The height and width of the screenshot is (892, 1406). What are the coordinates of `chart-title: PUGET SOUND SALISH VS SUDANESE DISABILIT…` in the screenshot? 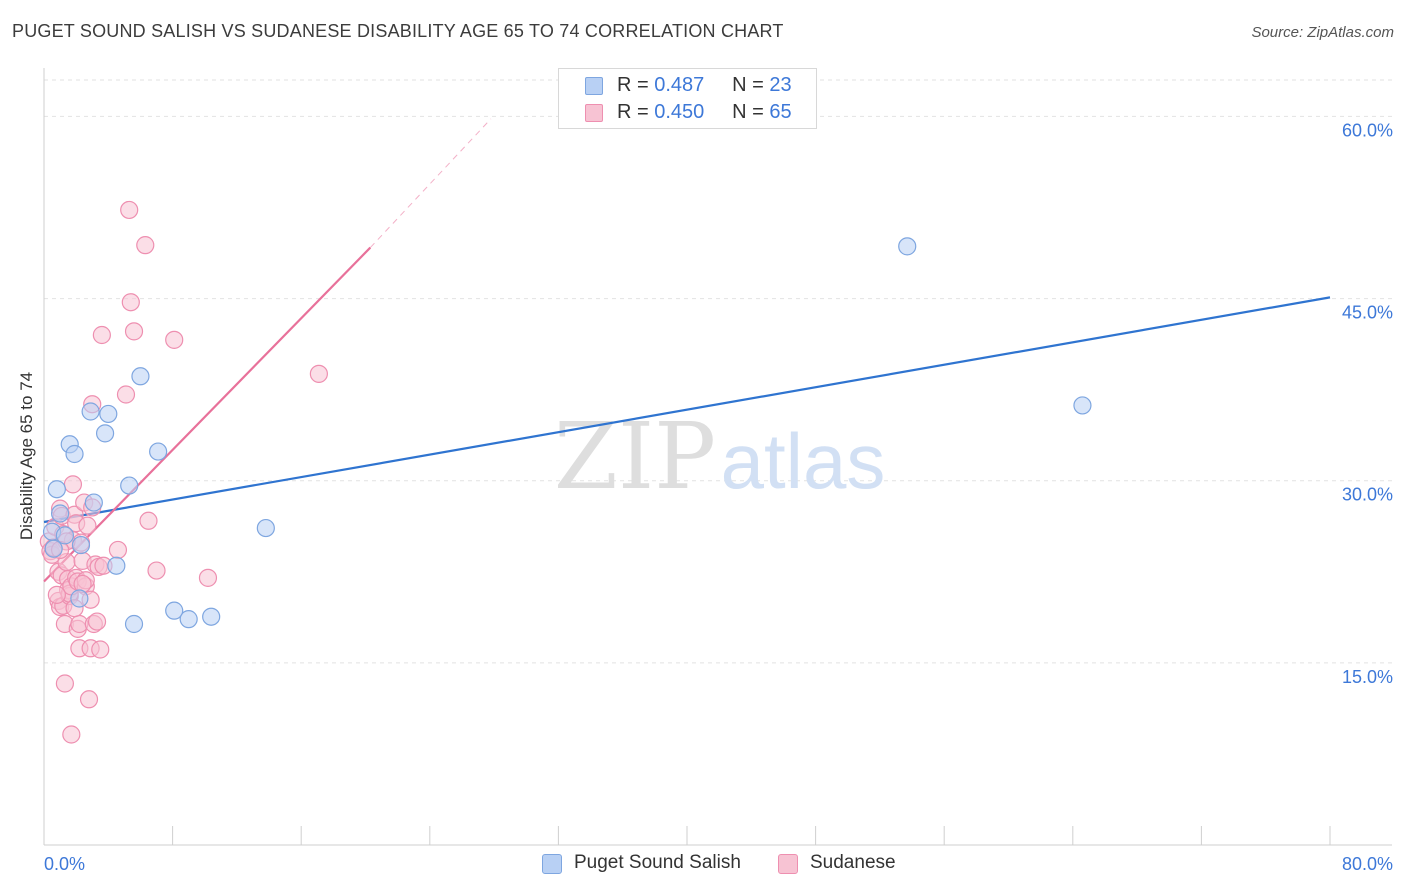 It's located at (398, 31).